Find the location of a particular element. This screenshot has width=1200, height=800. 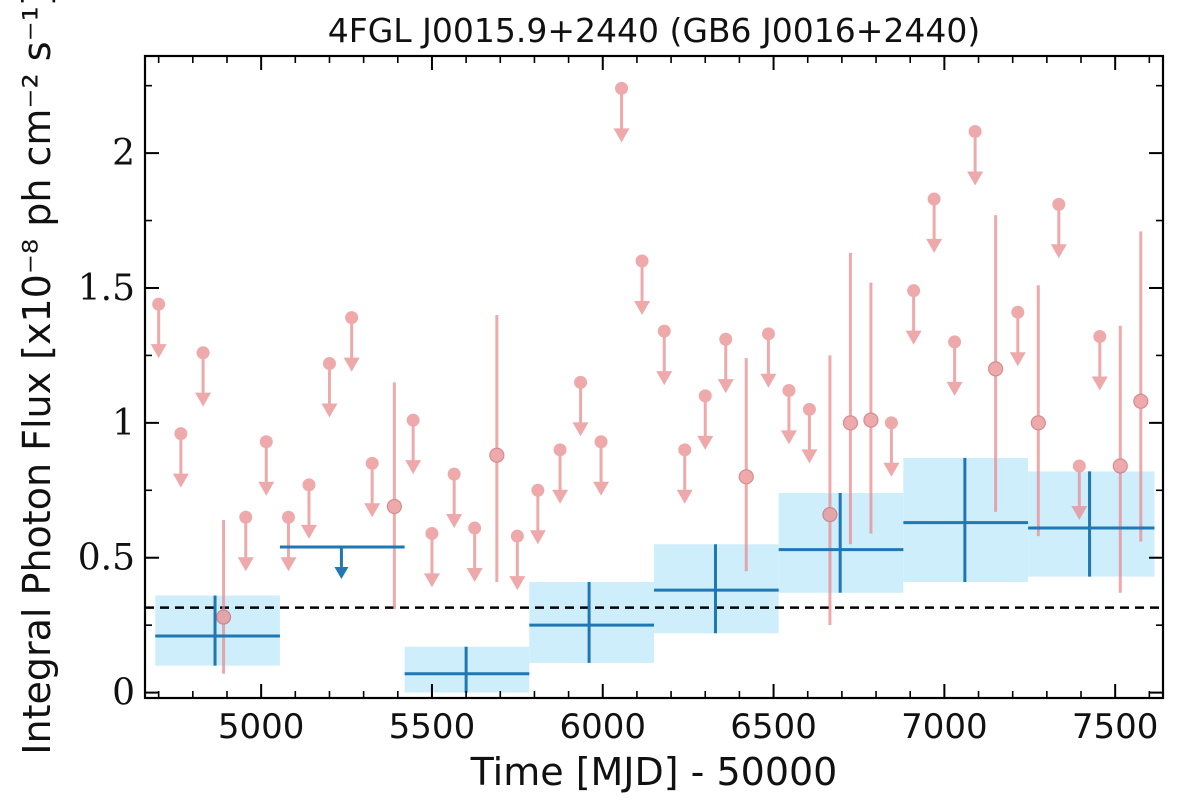

x-axis-label: Time [MJD] - 50000 is located at coordinates (654, 772).